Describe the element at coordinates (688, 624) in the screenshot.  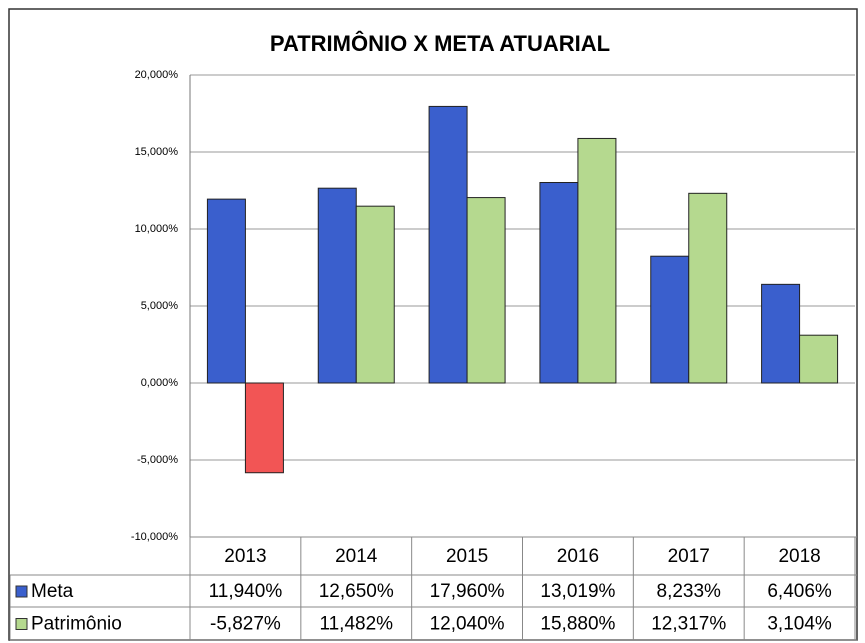
I see `data-table-value: 12,317%` at that location.